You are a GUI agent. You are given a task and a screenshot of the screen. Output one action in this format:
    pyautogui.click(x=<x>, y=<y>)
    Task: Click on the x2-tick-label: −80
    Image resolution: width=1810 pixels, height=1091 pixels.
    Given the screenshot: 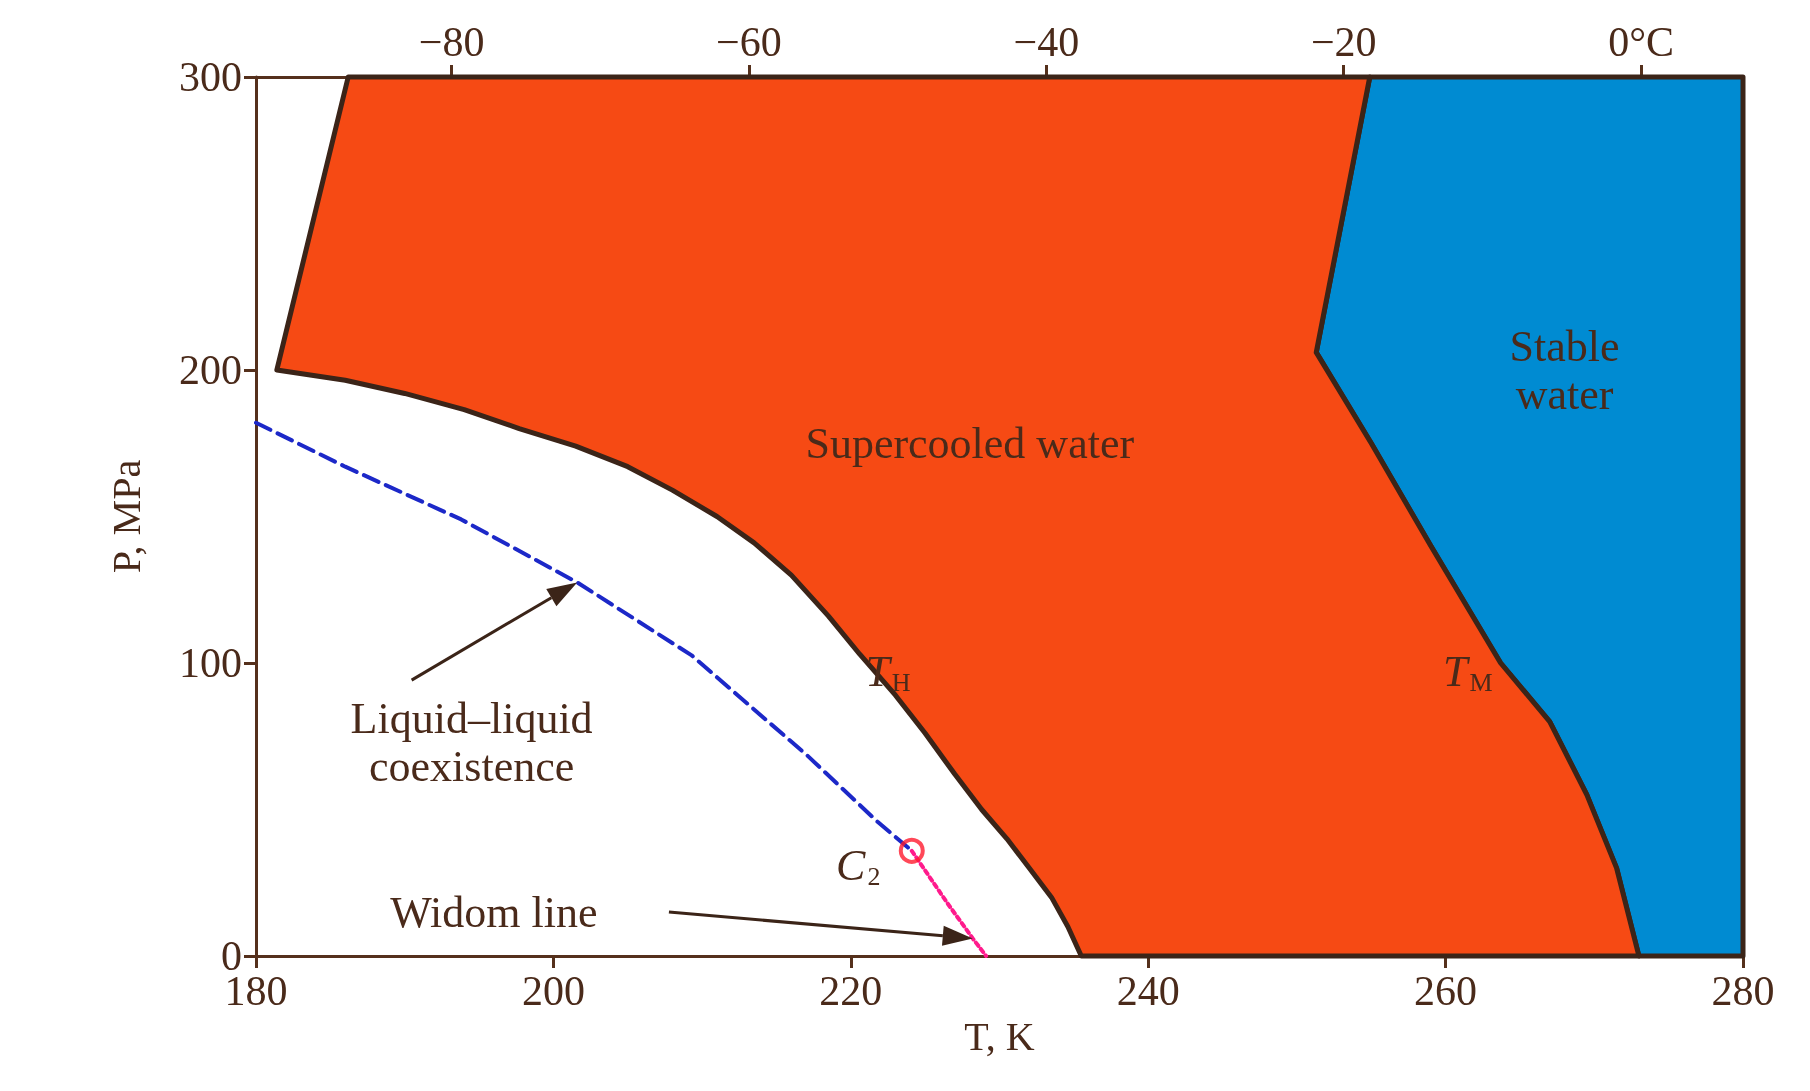 What is the action you would take?
    pyautogui.click(x=451, y=42)
    